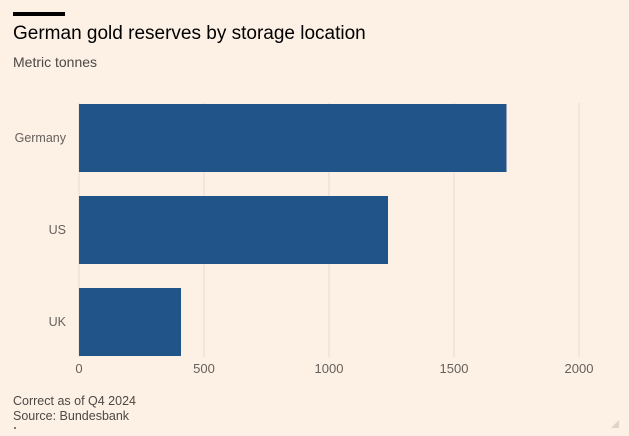 The image size is (629, 436). What do you see at coordinates (579, 368) in the screenshot?
I see `x-tick-label: 2000` at bounding box center [579, 368].